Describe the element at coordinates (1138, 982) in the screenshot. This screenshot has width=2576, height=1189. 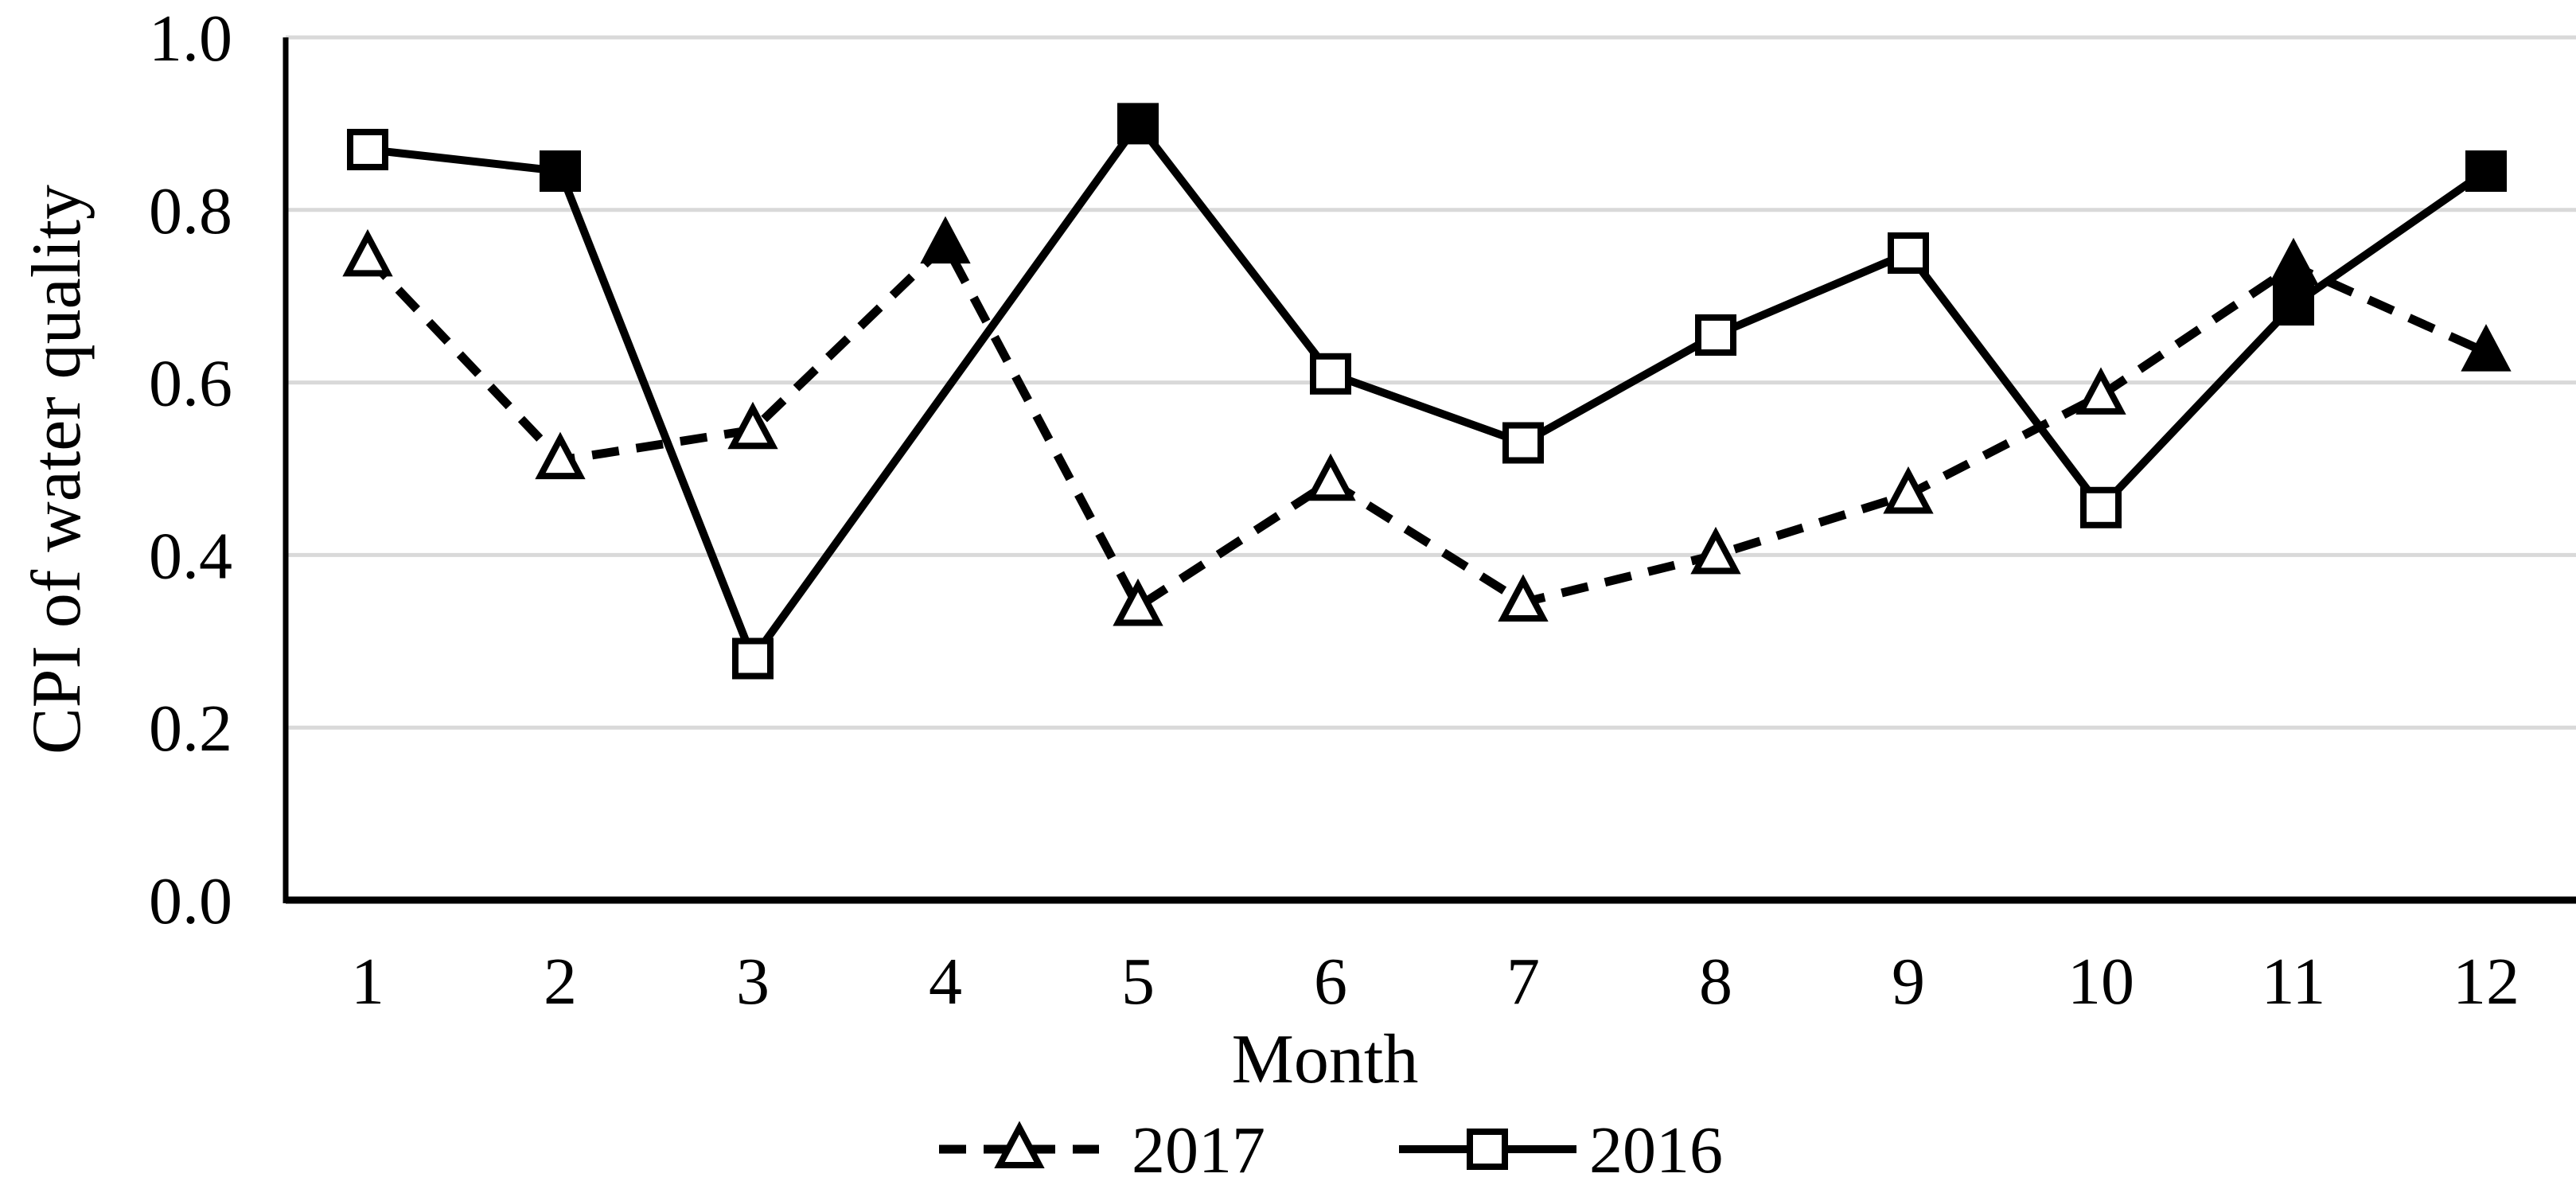
I see `x-tick-label: 5` at that location.